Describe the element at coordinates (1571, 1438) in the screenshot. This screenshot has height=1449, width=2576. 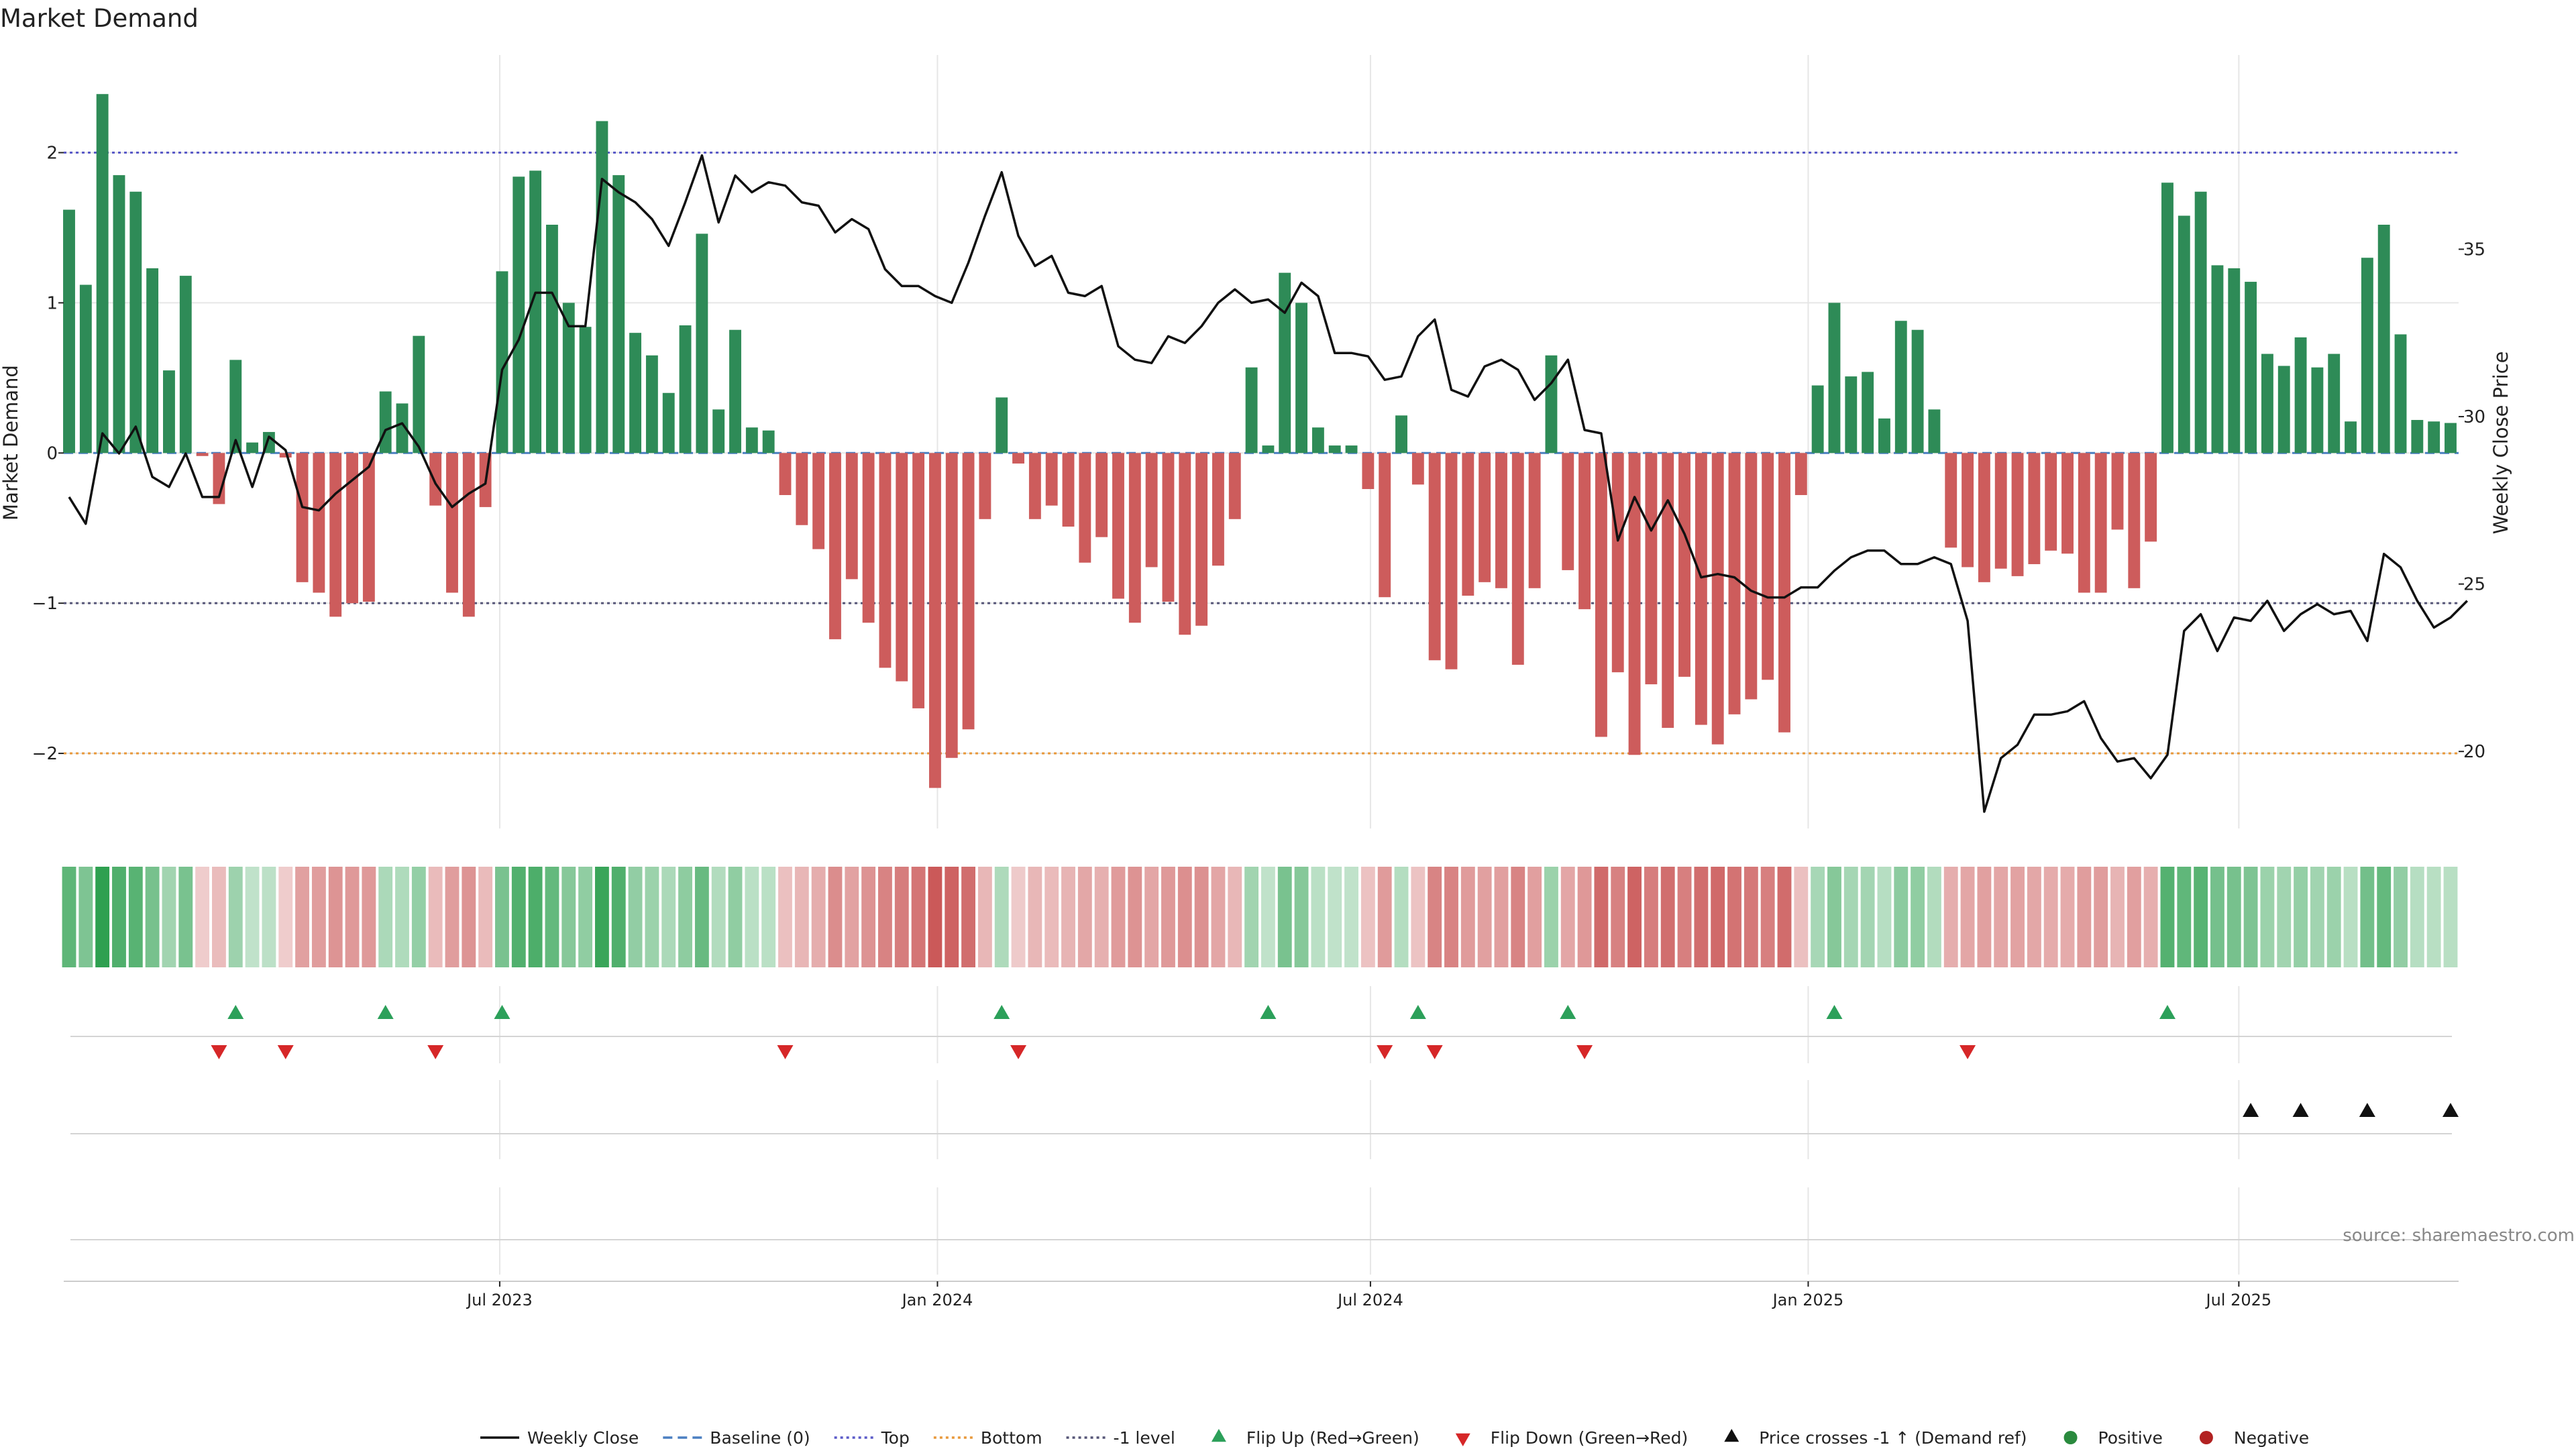
I see `legend-item: Flip Down (Green→Red)` at that location.